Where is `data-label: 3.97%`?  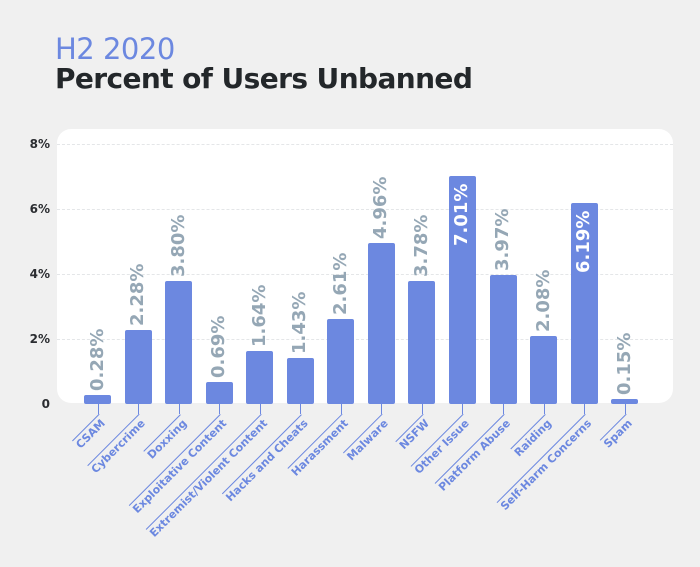 data-label: 3.97% is located at coordinates (502, 239).